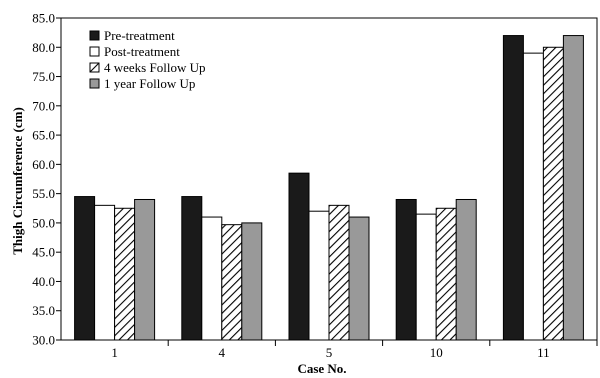 Image resolution: width=600 pixels, height=378 pixels. What do you see at coordinates (154, 67) in the screenshot?
I see `legend-label: 4 weeks Follow Up` at bounding box center [154, 67].